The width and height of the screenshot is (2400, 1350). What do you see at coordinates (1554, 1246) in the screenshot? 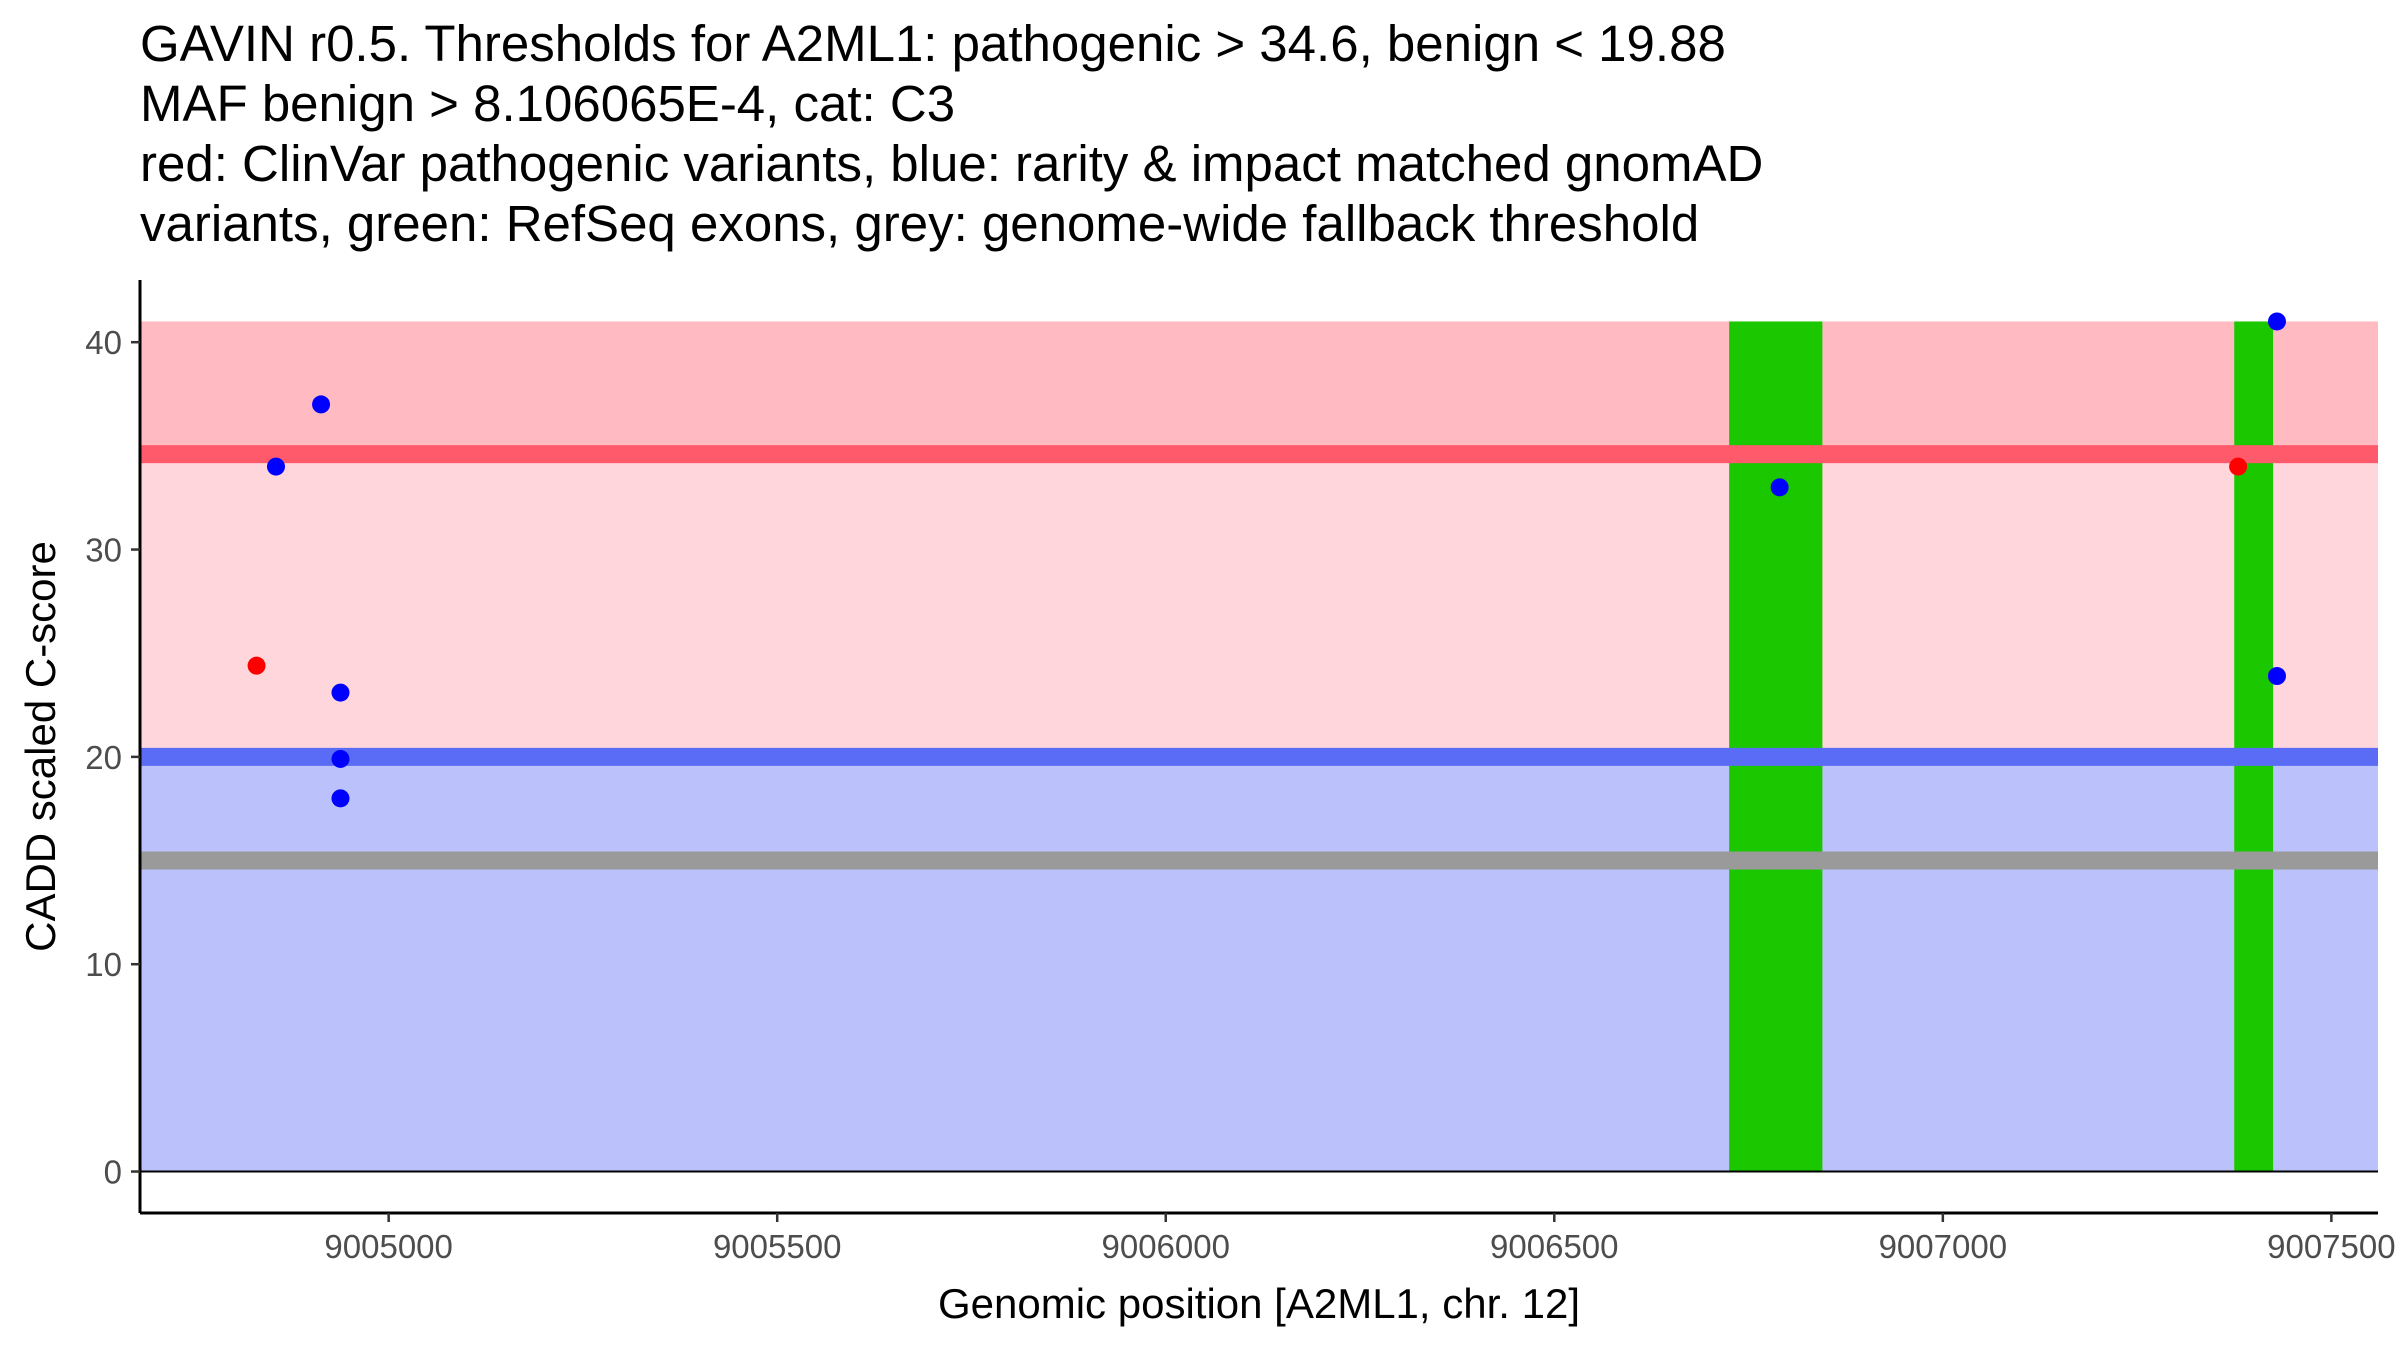
I see `x-tick-label: 9006500` at bounding box center [1554, 1246].